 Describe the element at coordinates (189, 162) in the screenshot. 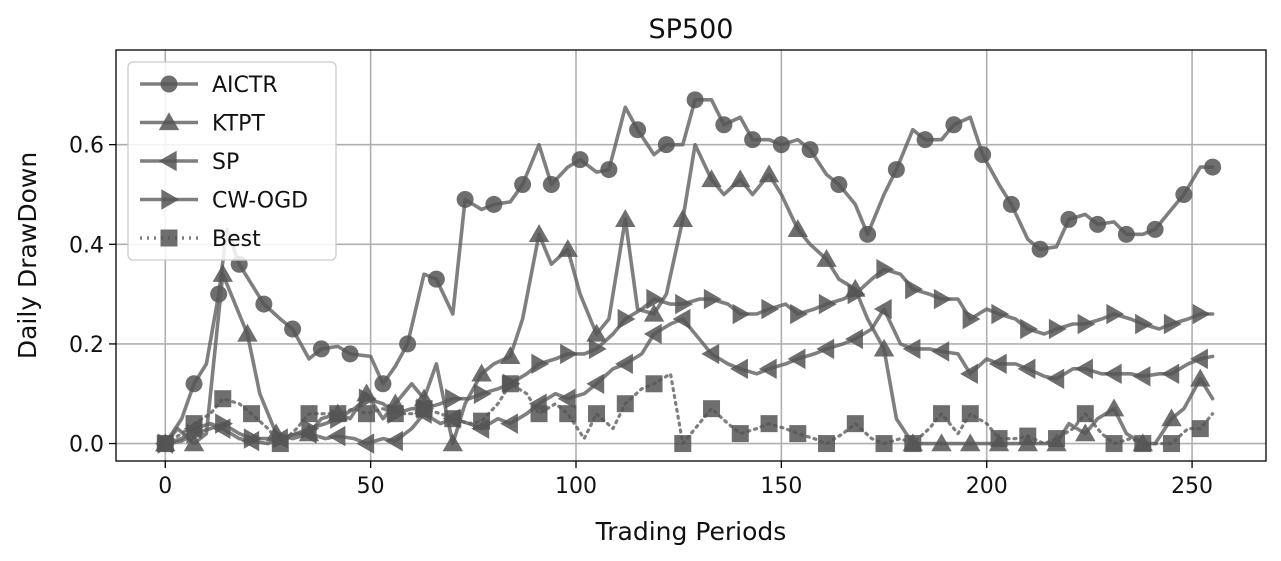

I see `legend-item: SP` at that location.